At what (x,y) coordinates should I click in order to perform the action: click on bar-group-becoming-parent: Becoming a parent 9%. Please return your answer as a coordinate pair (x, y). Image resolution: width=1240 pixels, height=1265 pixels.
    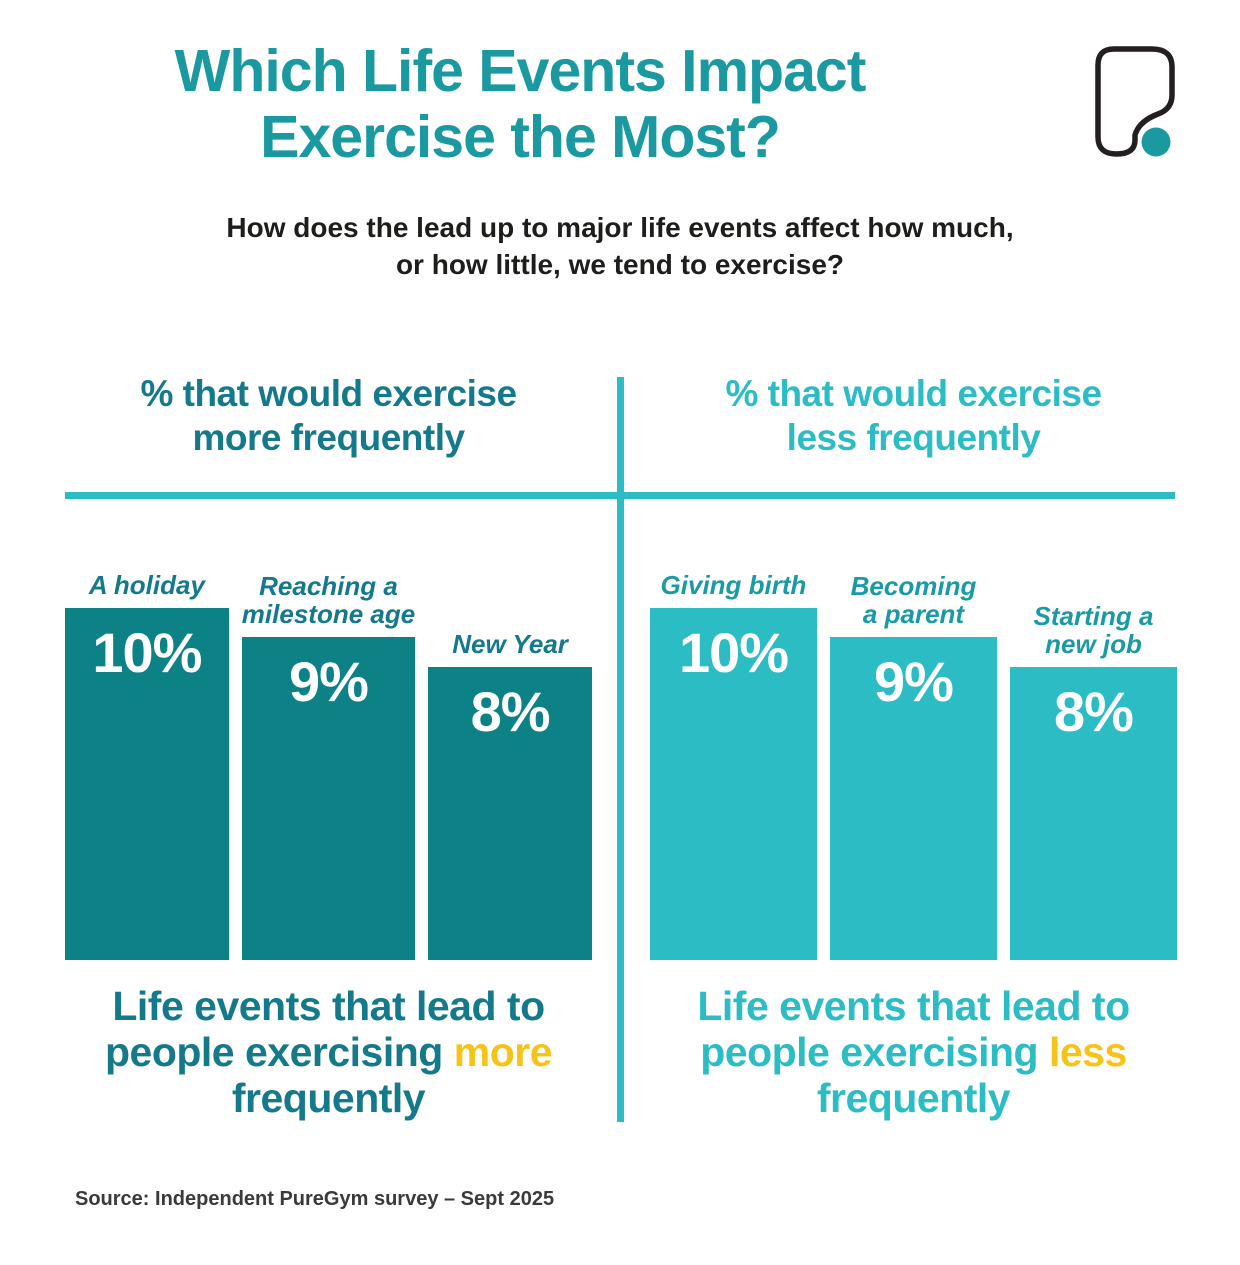
    Looking at the image, I should click on (913, 766).